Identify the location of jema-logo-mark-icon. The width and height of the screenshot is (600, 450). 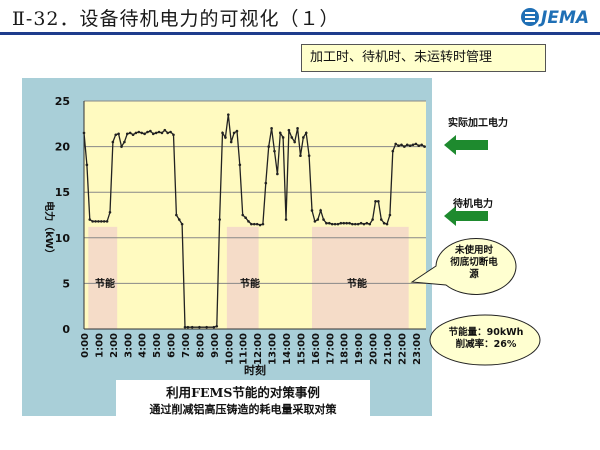
(530, 17).